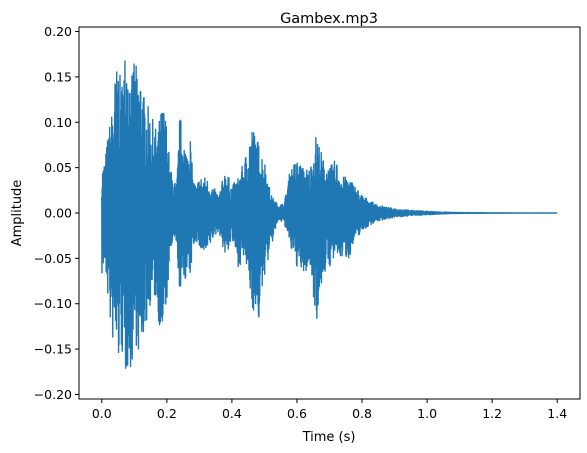 Image resolution: width=587 pixels, height=453 pixels. I want to click on chart-title: Gambex.mp3, so click(329, 19).